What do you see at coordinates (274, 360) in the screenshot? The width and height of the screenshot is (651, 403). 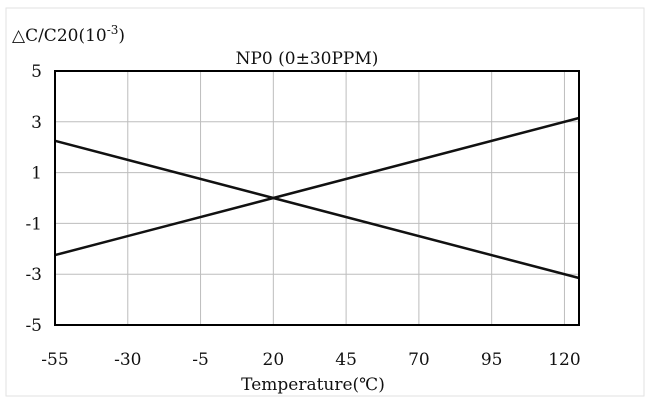 I see `x-tick-label: 20` at bounding box center [274, 360].